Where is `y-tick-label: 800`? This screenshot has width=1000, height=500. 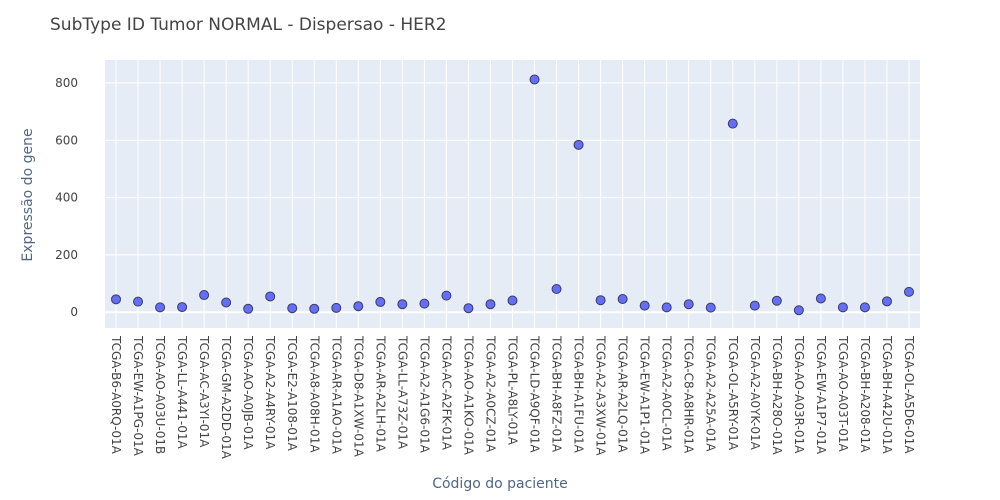
y-tick-label: 800 is located at coordinates (66, 83).